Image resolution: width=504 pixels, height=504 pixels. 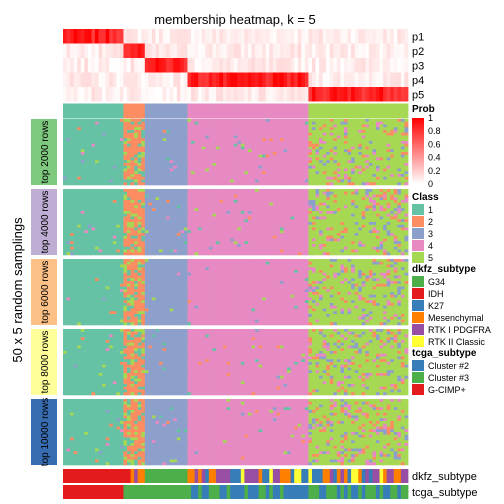 What do you see at coordinates (75, 111) in the screenshot?
I see `class-cell` at bounding box center [75, 111].